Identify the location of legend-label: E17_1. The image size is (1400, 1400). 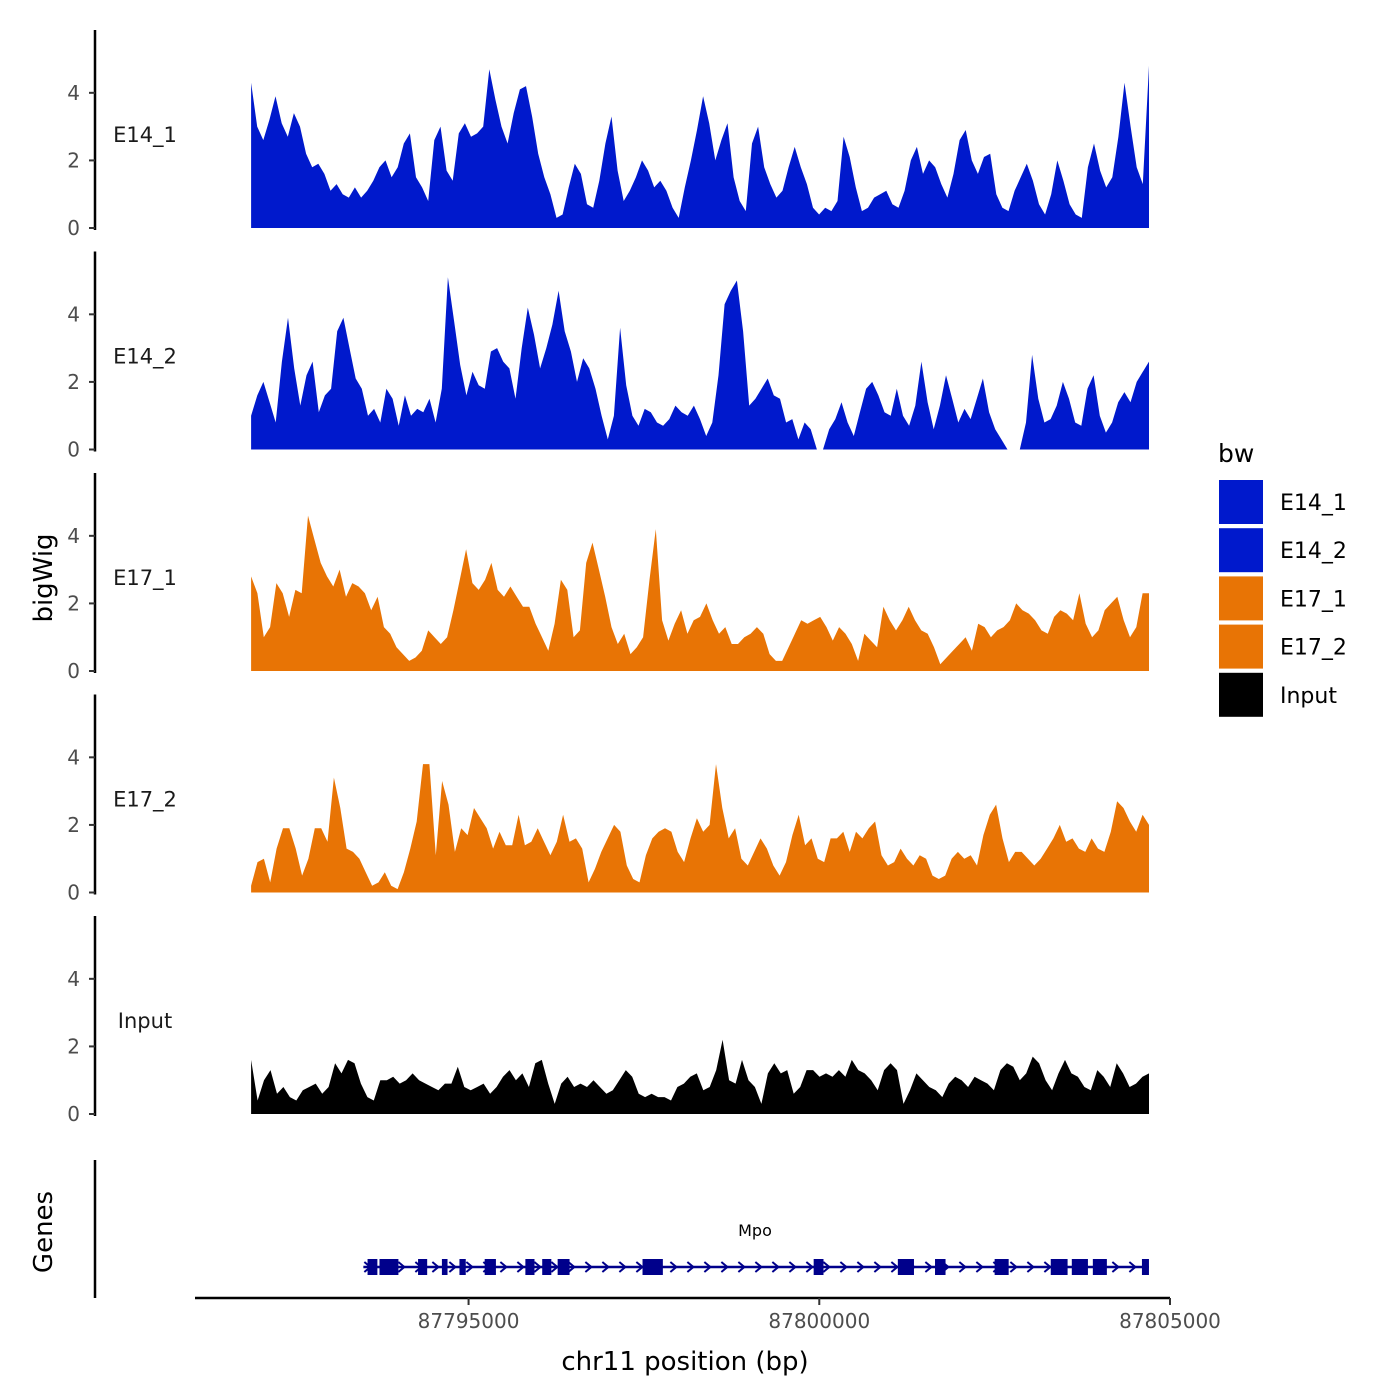
(1313, 599).